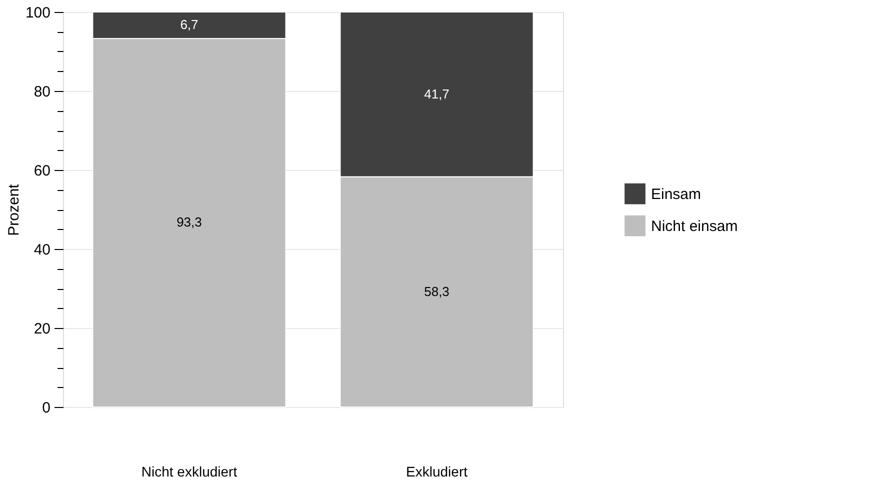 The height and width of the screenshot is (504, 869). I want to click on y-tick-label: 20, so click(42, 329).